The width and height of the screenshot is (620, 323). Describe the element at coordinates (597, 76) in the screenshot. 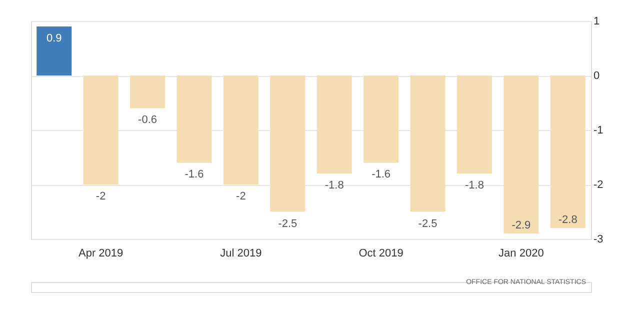

I see `y-tick-label: 0` at that location.